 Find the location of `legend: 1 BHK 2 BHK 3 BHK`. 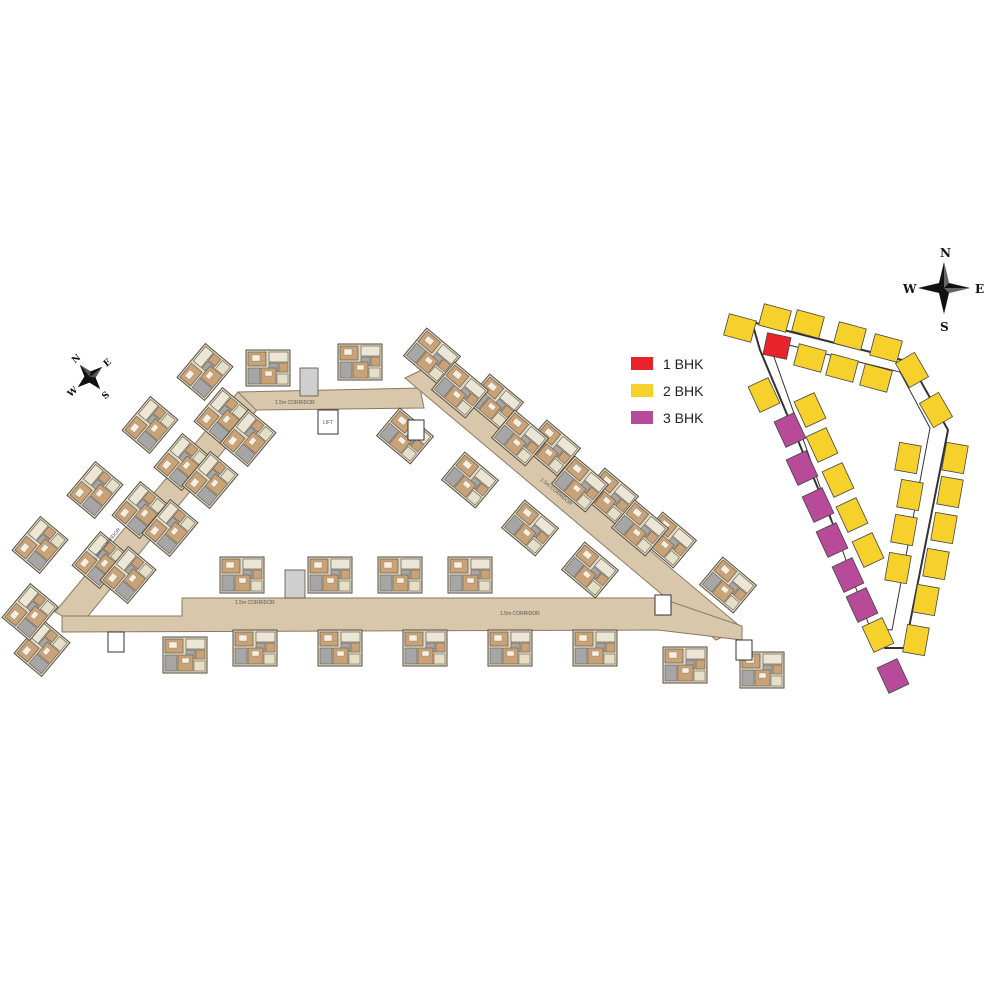

legend: 1 BHK 2 BHK 3 BHK is located at coordinates (667, 391).